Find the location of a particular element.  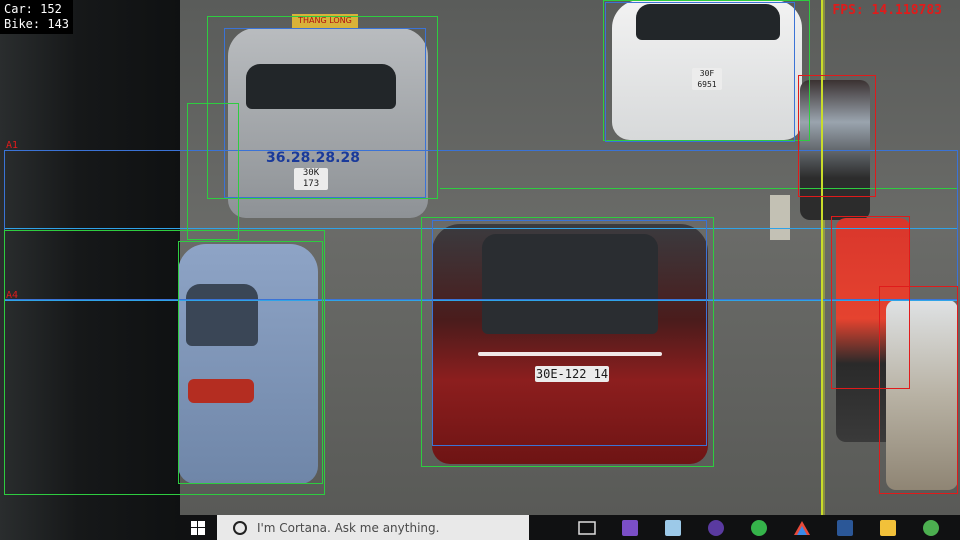

motorbike-rider is located at coordinates (922, 395).